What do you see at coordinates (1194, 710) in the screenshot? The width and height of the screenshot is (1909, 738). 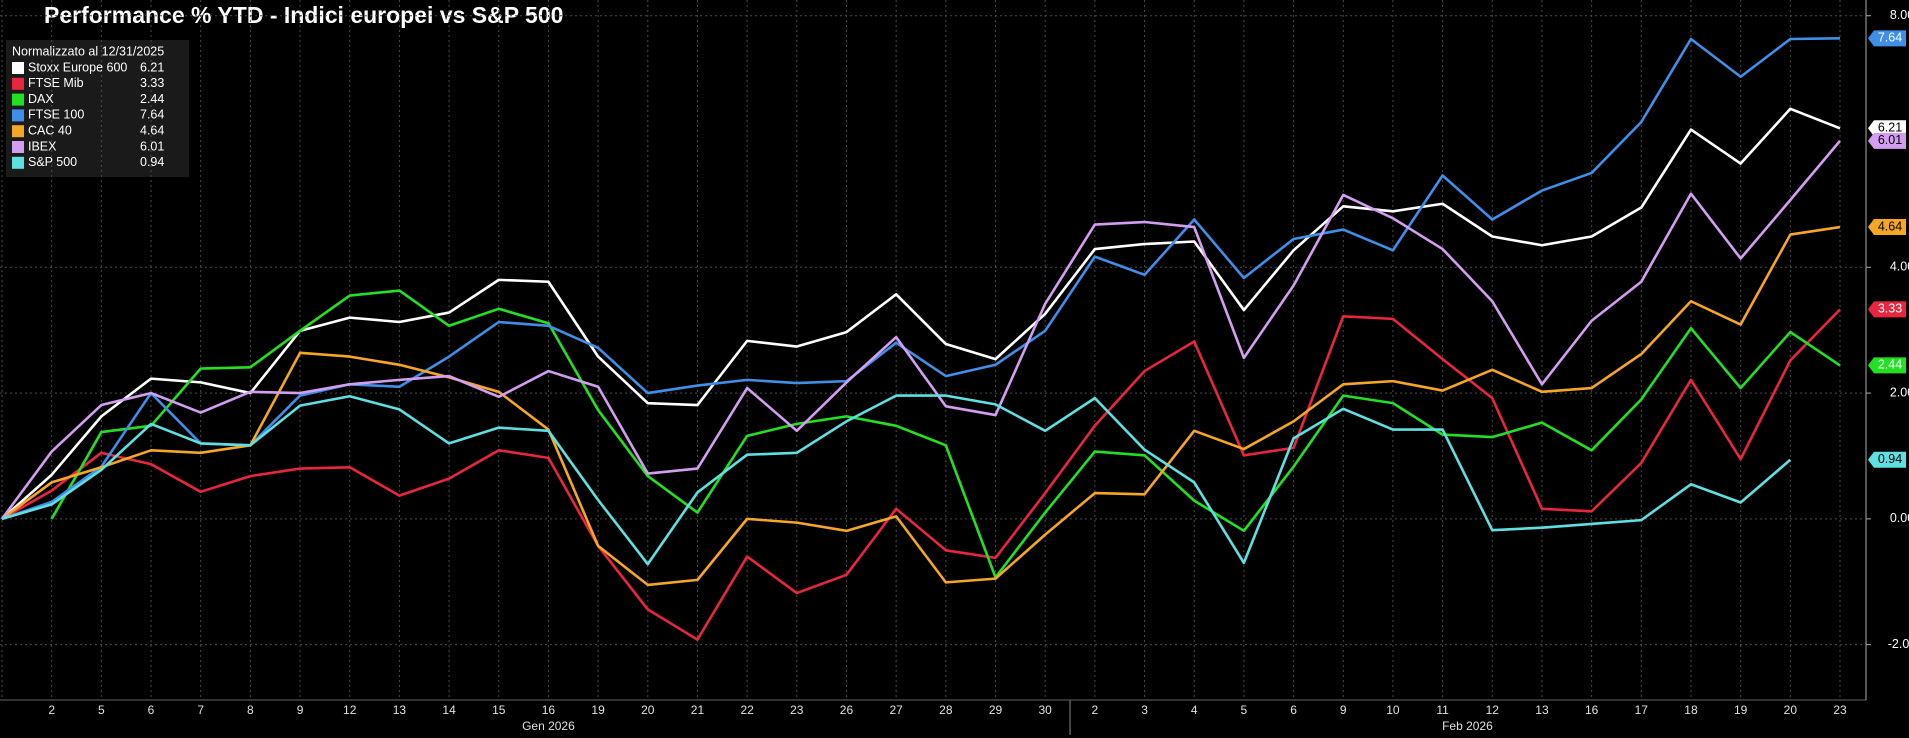 I see `x-tick-label: 4` at bounding box center [1194, 710].